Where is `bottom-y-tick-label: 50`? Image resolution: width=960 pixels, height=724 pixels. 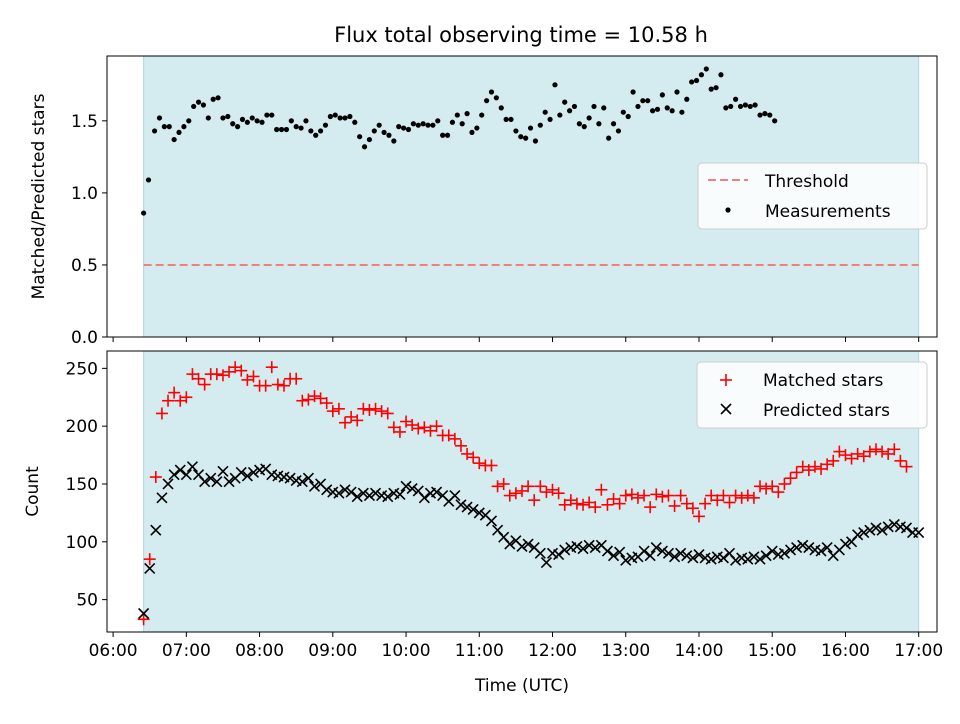 bottom-y-tick-label: 50 is located at coordinates (87, 601).